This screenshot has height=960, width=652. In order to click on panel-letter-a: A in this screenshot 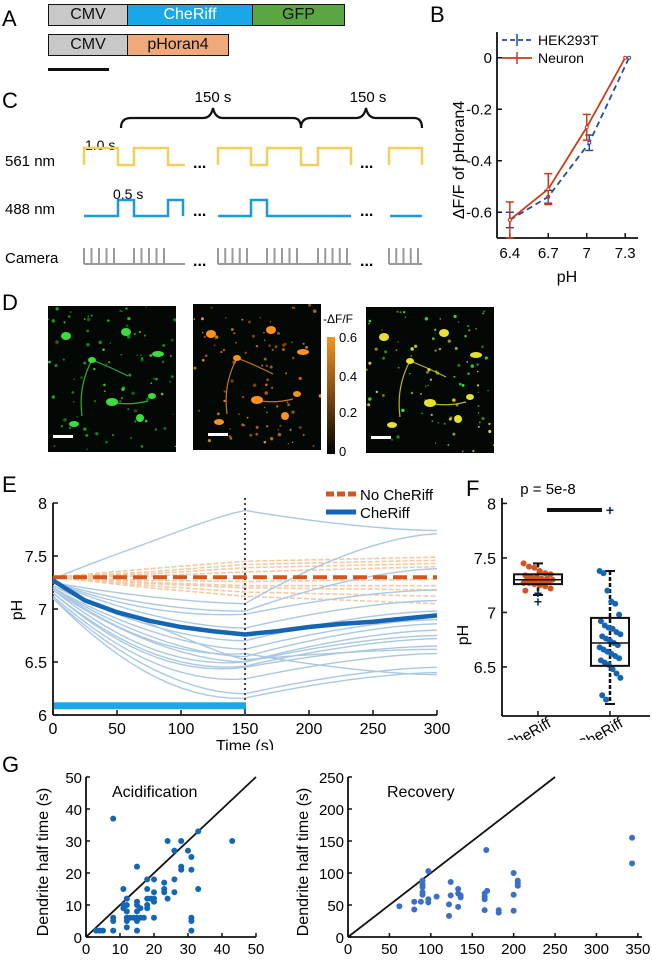, I will do `click(9, 18)`.